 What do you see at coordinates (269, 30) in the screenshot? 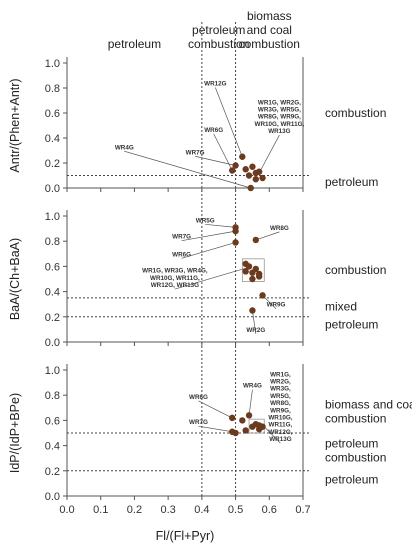
I see `top-label-line: and coal` at bounding box center [269, 30].